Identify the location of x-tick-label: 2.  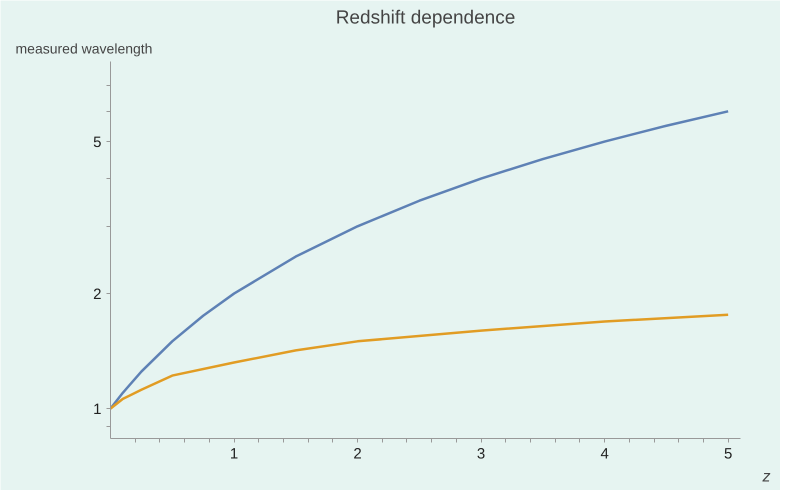
(357, 454).